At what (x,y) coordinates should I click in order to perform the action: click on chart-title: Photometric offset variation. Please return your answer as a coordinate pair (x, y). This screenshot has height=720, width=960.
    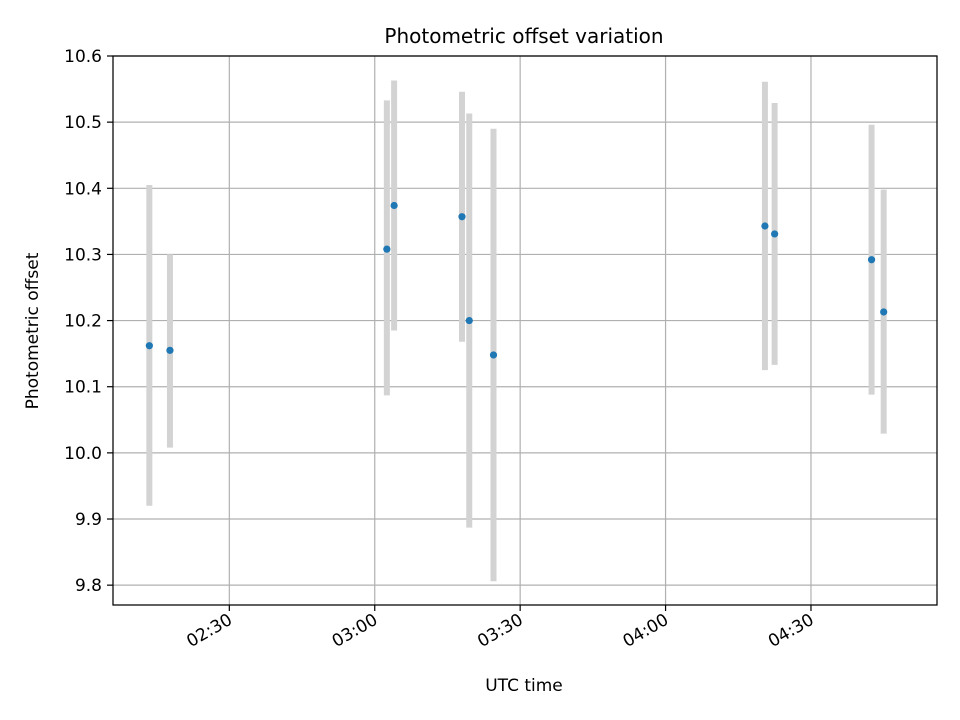
    Looking at the image, I should click on (523, 36).